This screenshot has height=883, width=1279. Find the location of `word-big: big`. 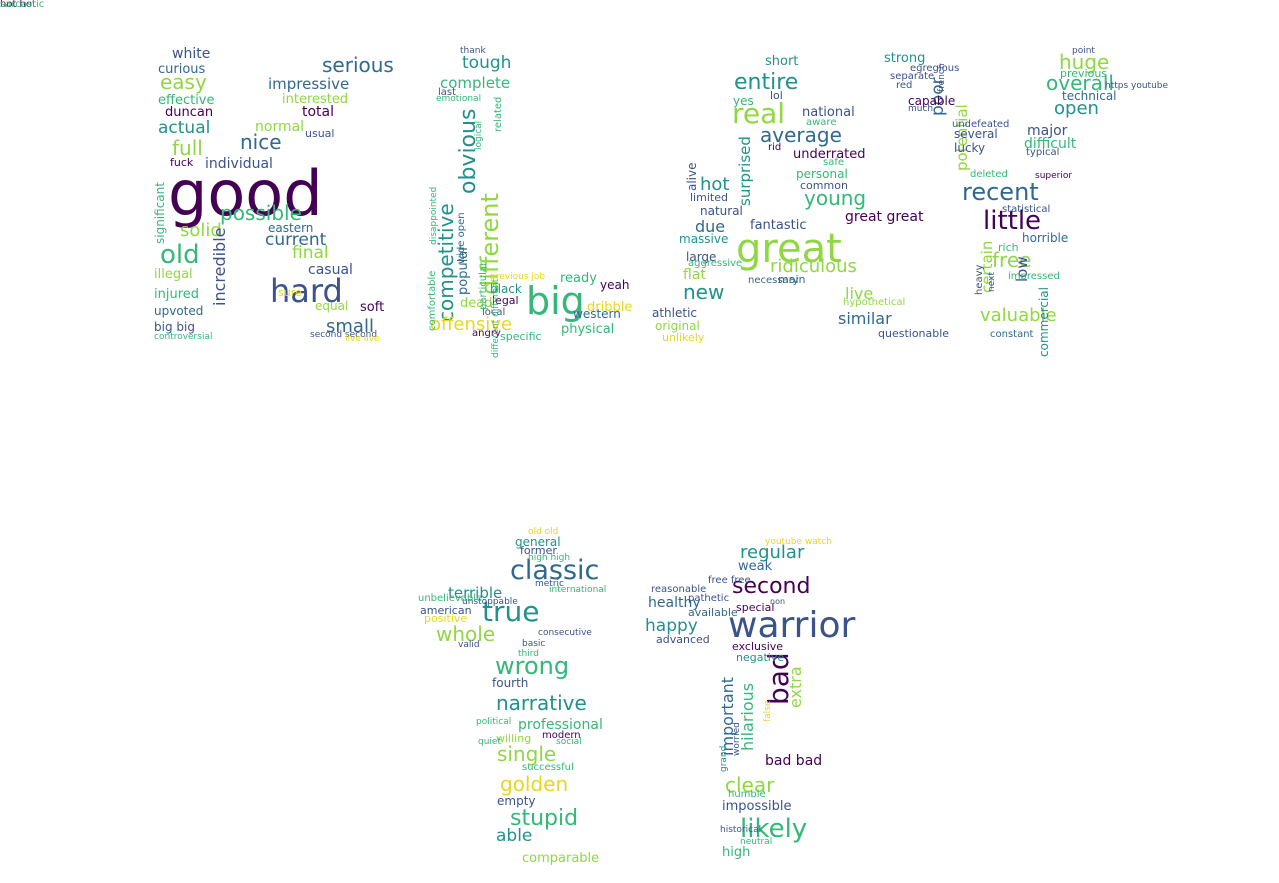

word-big: big is located at coordinates (555, 301).